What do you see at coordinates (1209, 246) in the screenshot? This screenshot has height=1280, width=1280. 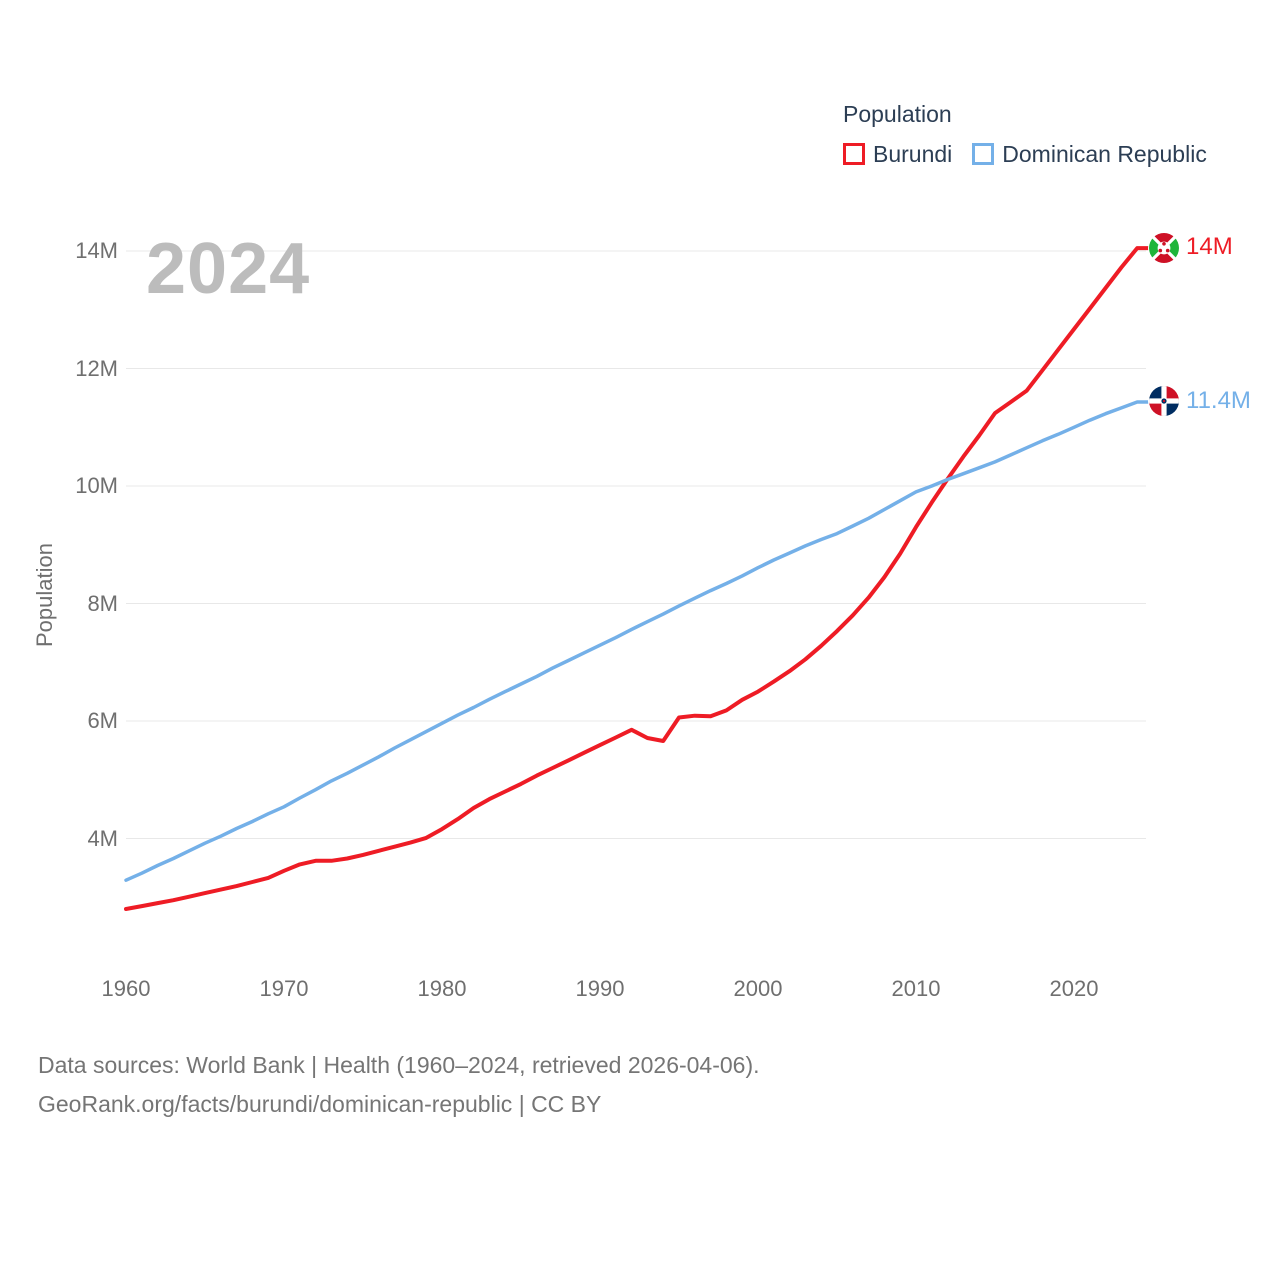 I see `burundi-end-label: 14M` at bounding box center [1209, 246].